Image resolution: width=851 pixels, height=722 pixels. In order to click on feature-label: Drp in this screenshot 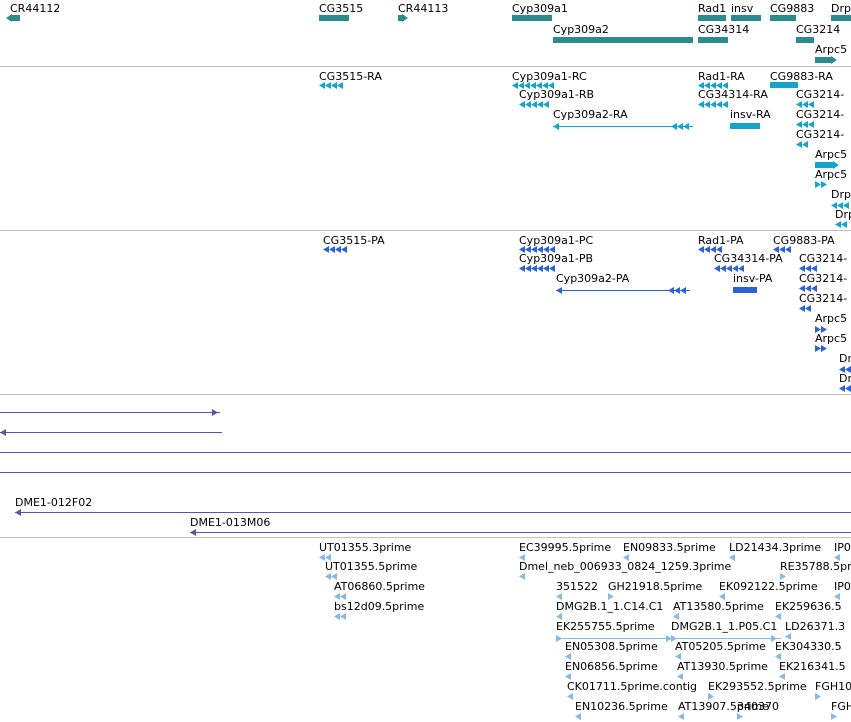, I will do `click(841, 8)`.